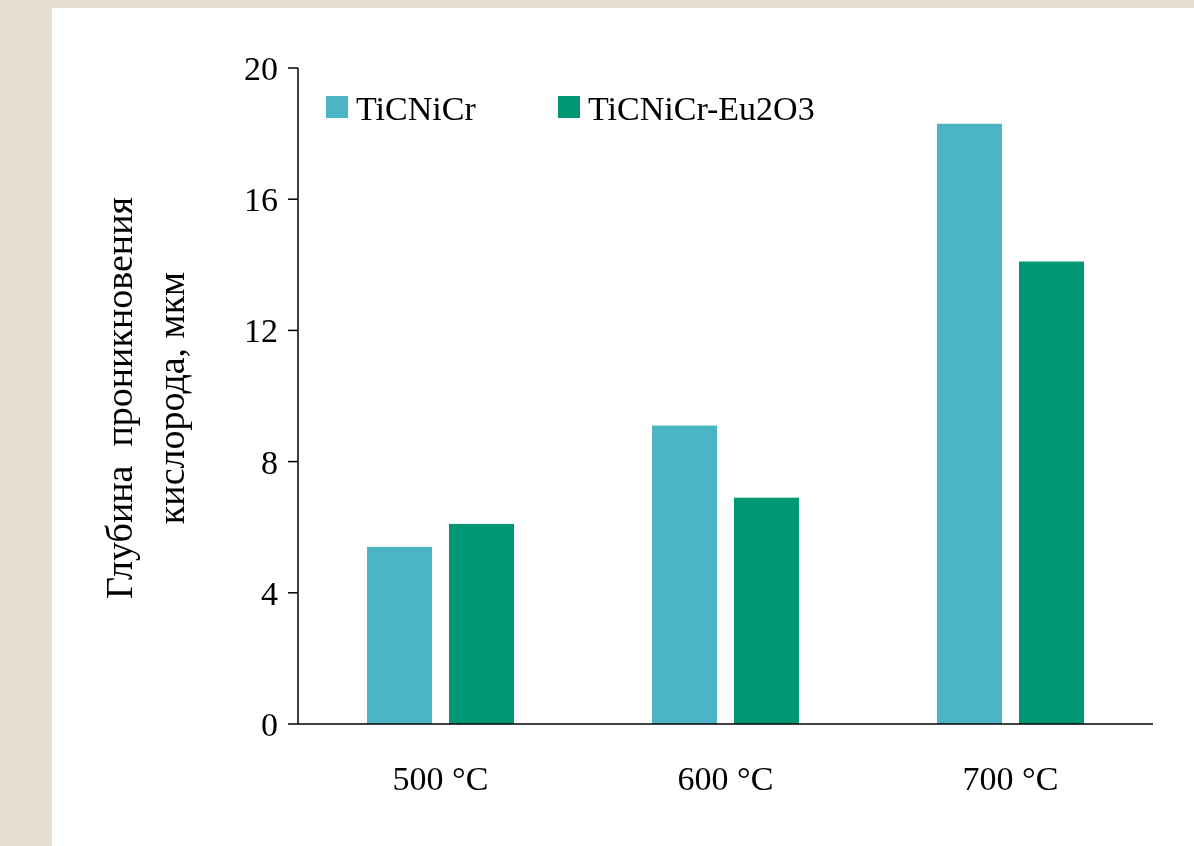  Describe the element at coordinates (725, 778) in the screenshot. I see `x-tick-label: 600 °C` at that location.